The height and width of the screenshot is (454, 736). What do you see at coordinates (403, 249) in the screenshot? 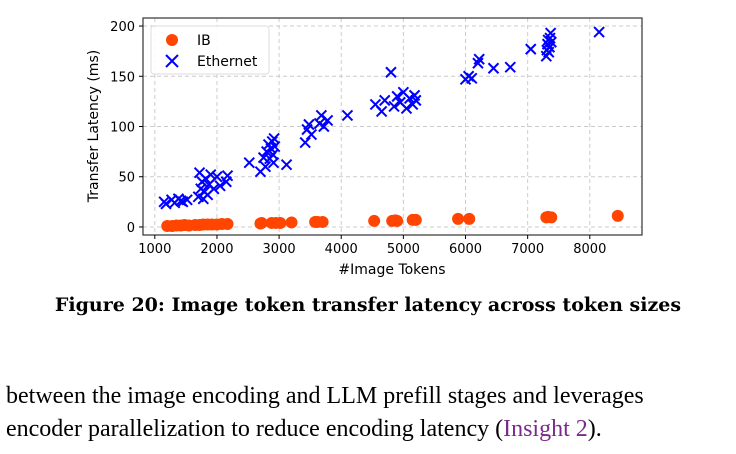
I see `x-tick-label: 5000` at bounding box center [403, 249].